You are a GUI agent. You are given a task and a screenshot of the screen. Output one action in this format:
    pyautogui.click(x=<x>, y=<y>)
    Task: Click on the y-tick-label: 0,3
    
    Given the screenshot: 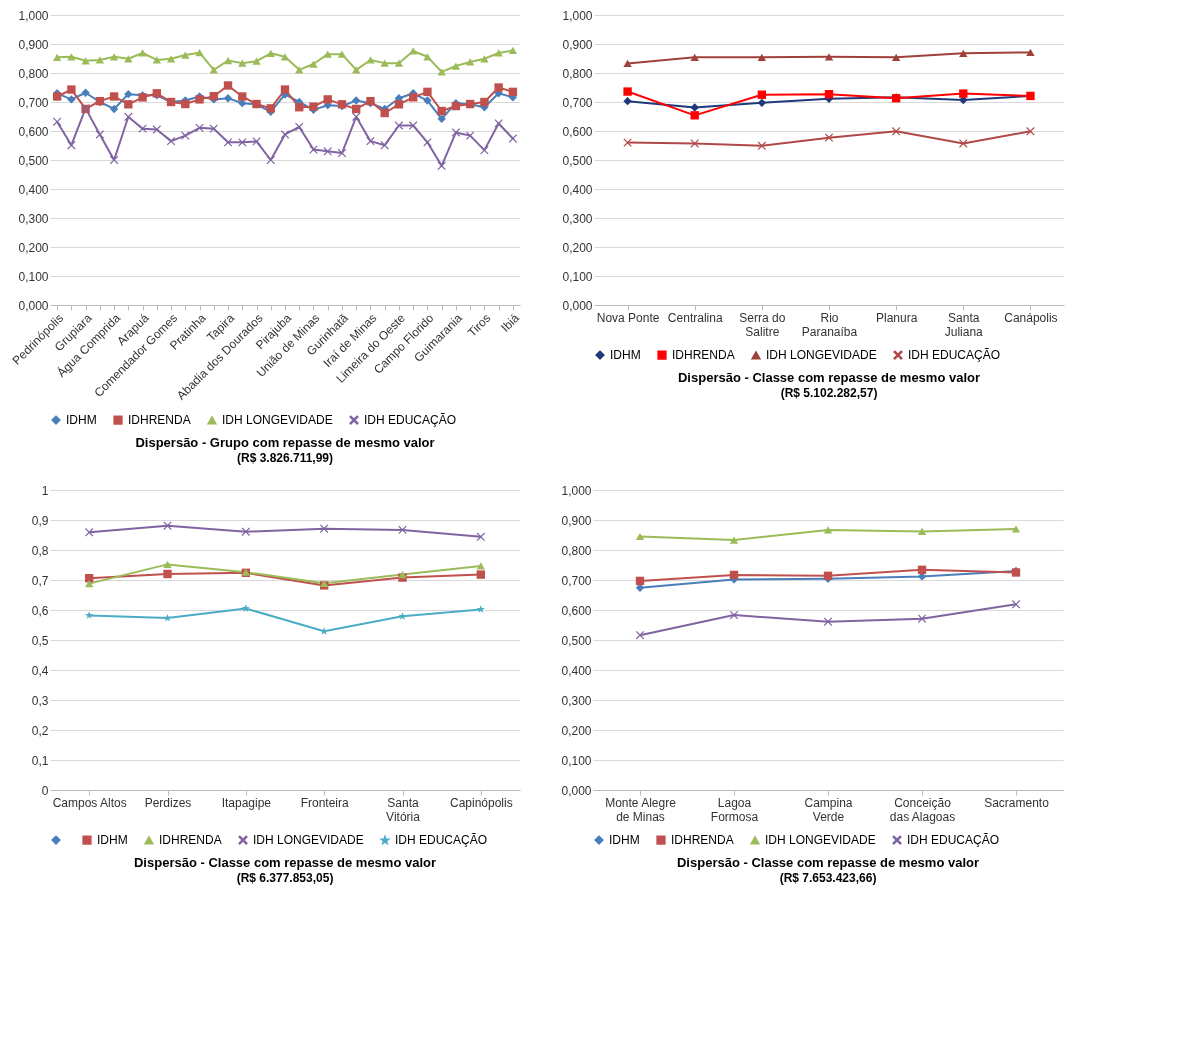 What is the action you would take?
    pyautogui.click(x=40, y=700)
    